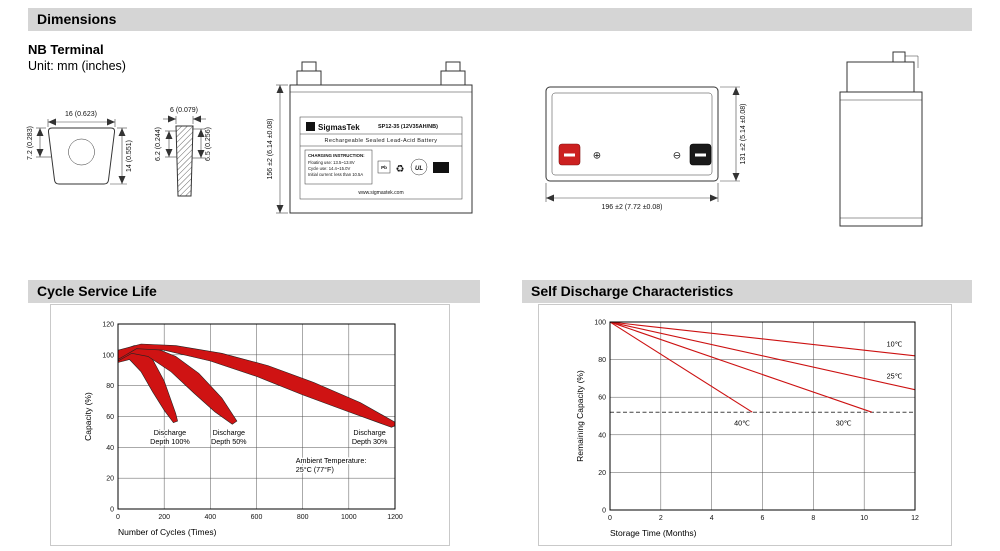 Image resolution: width=1000 pixels, height=551 pixels. What do you see at coordinates (380, 193) in the screenshot?
I see `brand-website: www.sigmastek.com` at bounding box center [380, 193].